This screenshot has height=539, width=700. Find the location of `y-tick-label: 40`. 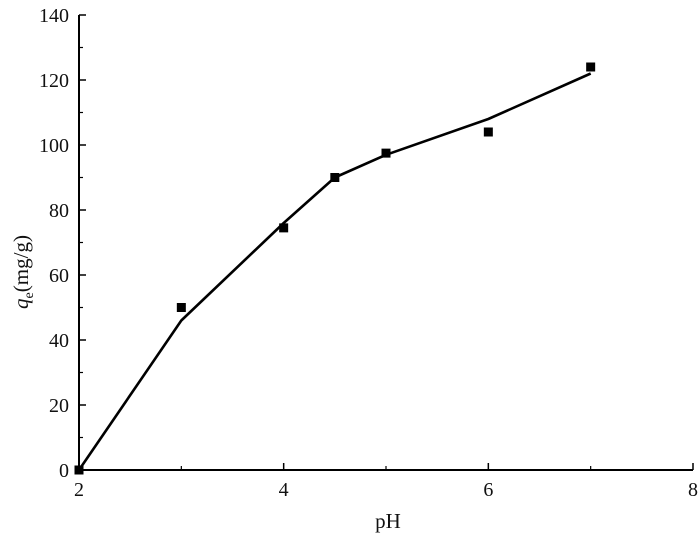

y-tick-label: 40 is located at coordinates (59, 341).